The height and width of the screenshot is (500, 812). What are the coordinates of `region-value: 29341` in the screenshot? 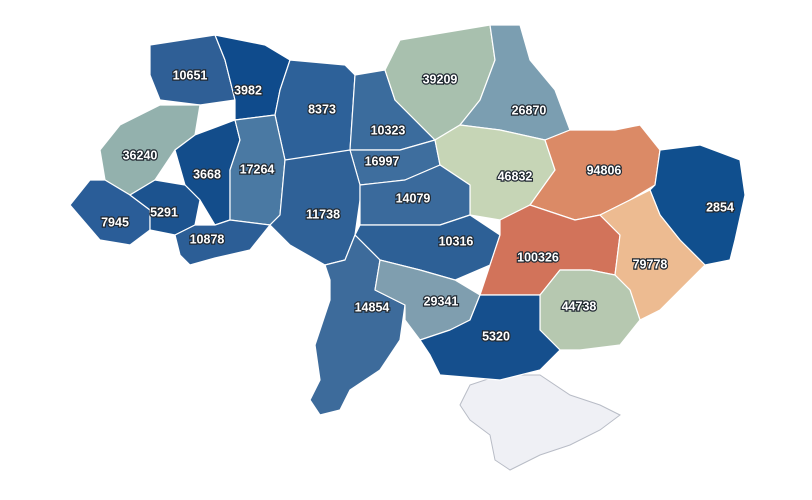 It's located at (441, 301).